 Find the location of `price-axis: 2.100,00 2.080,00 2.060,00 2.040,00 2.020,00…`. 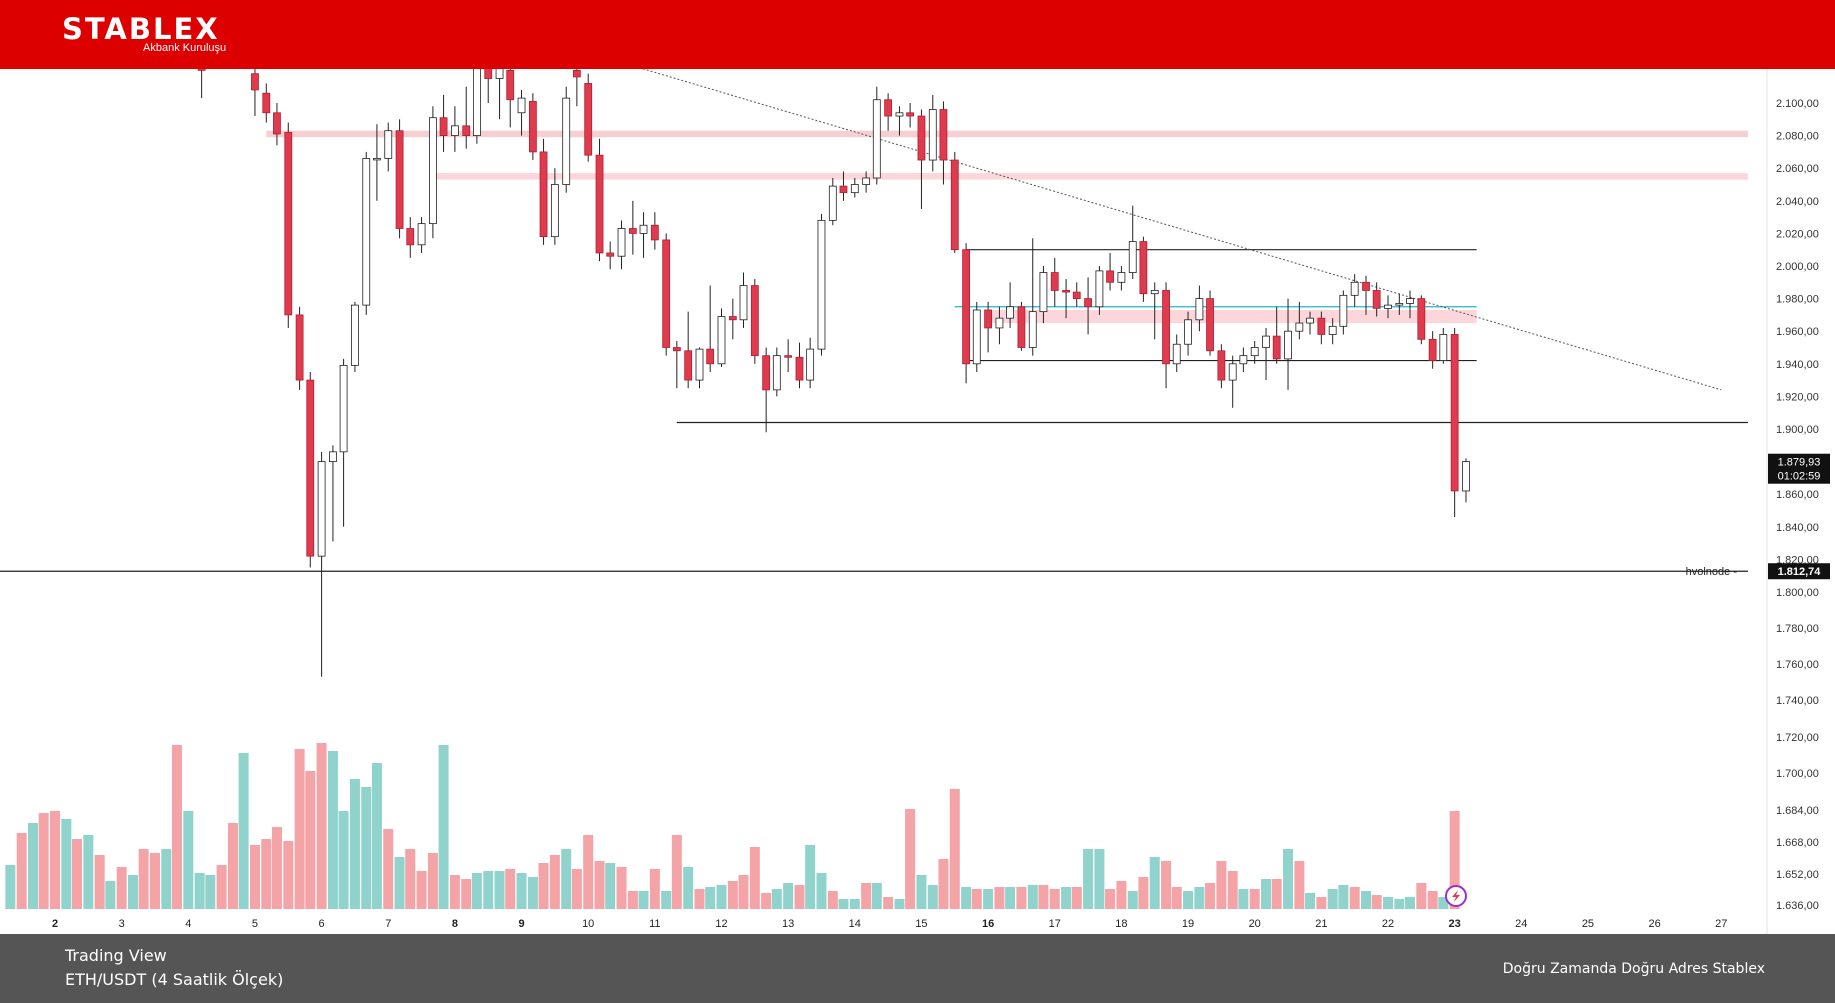

price-axis: 2.100,00 2.080,00 2.060,00 2.040,00 2.020,00… is located at coordinates (1792, 501).